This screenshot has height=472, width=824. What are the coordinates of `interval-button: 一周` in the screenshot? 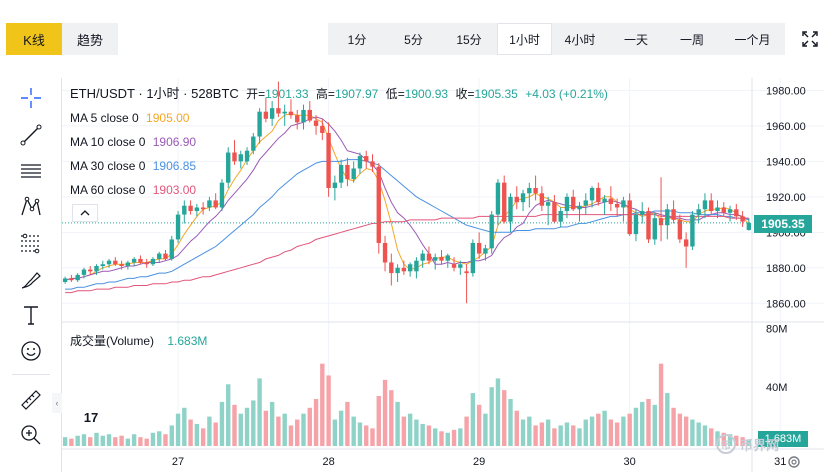 It's located at (691, 39).